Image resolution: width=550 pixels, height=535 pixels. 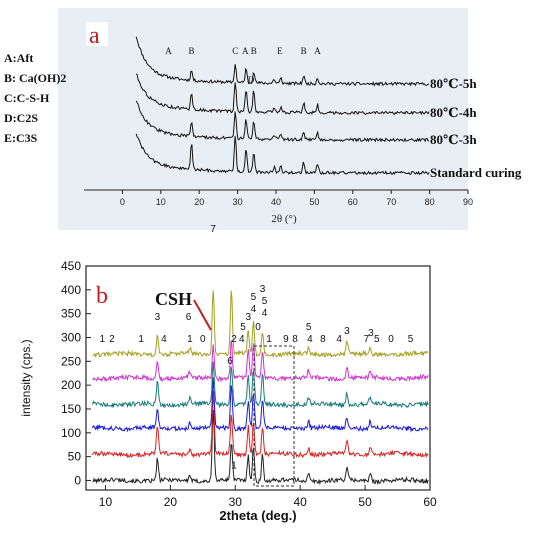 What do you see at coordinates (453, 83) in the screenshot?
I see `series-label: 80℃-5h` at bounding box center [453, 83].